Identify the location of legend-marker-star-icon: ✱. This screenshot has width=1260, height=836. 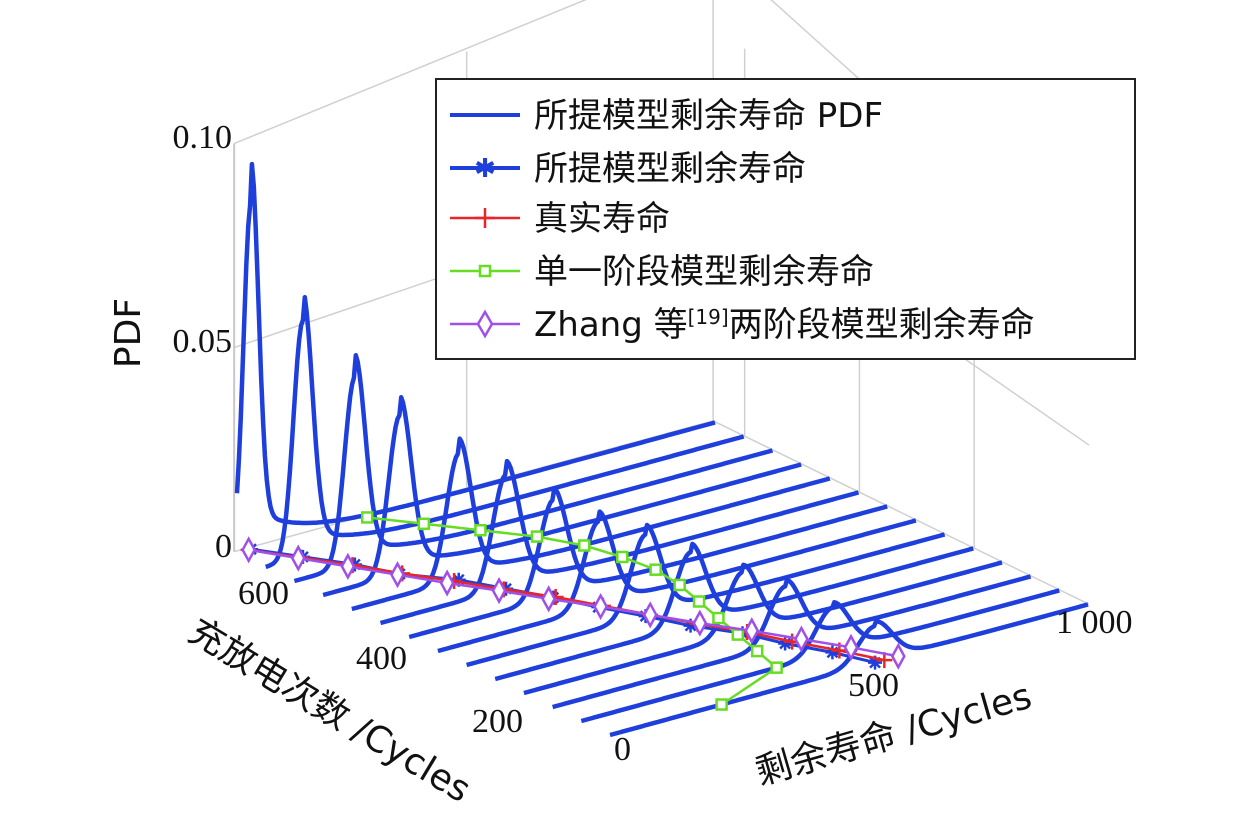
(485, 169).